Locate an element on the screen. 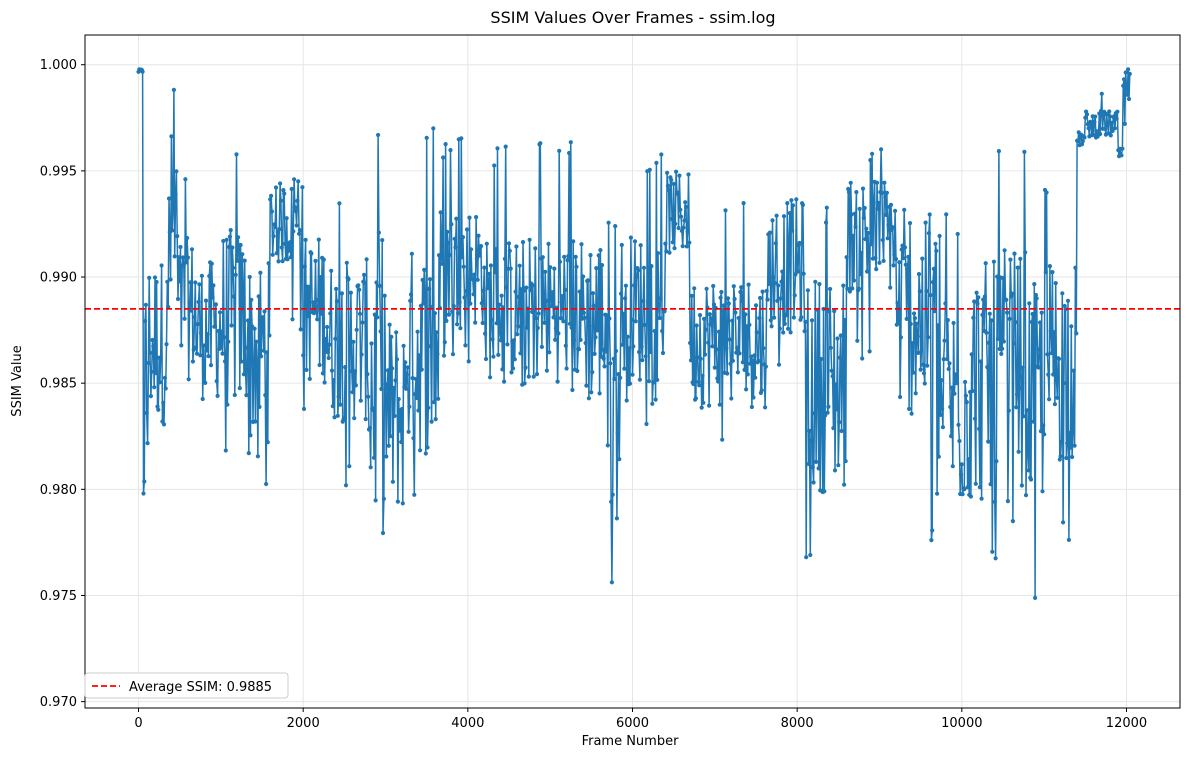 Image resolution: width=1189 pixels, height=758 pixels. y-tick-label: 0.995 is located at coordinates (58, 171).